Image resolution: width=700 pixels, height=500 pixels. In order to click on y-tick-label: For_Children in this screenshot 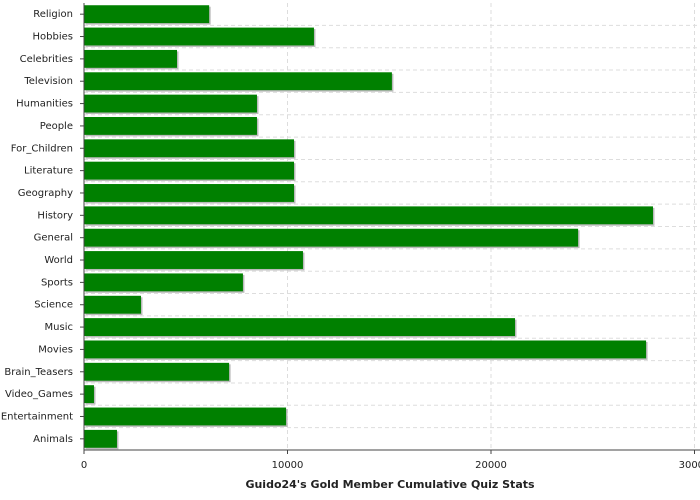, I will do `click(42, 148)`.